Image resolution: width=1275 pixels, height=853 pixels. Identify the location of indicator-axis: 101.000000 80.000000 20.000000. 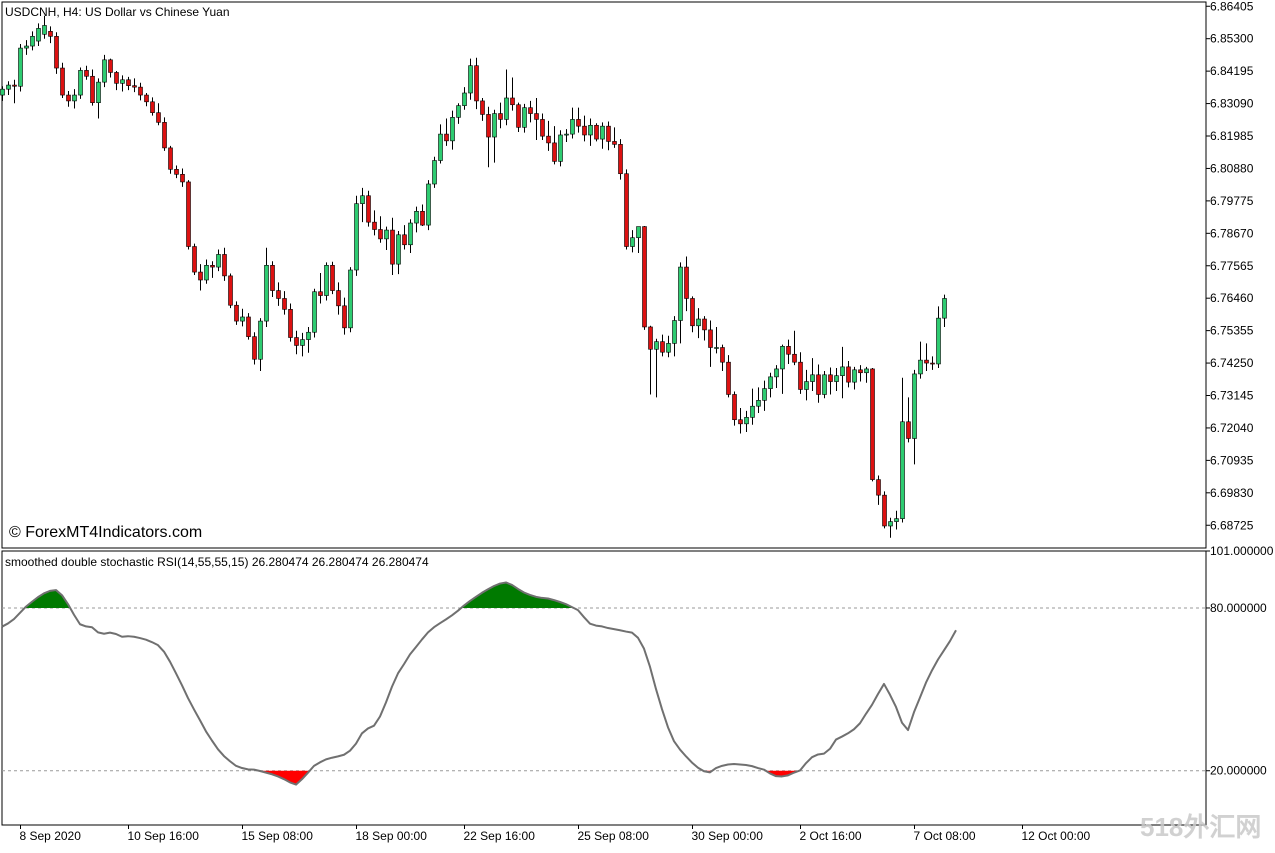
(1240, 661).